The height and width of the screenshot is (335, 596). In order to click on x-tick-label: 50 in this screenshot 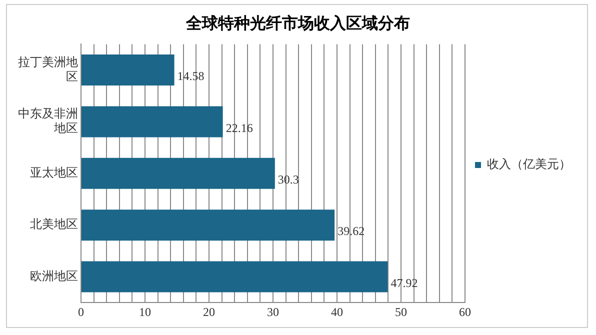, I will do `click(401, 311)`.